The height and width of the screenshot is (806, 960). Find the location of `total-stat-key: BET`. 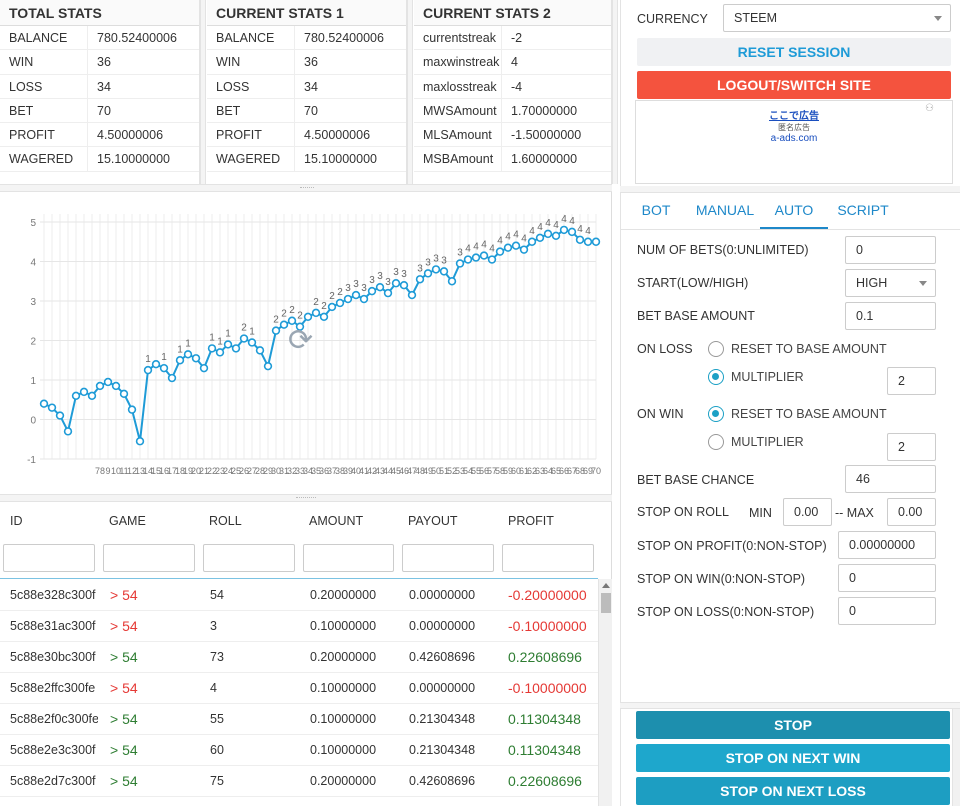

total-stat-key: BET is located at coordinates (44, 110).